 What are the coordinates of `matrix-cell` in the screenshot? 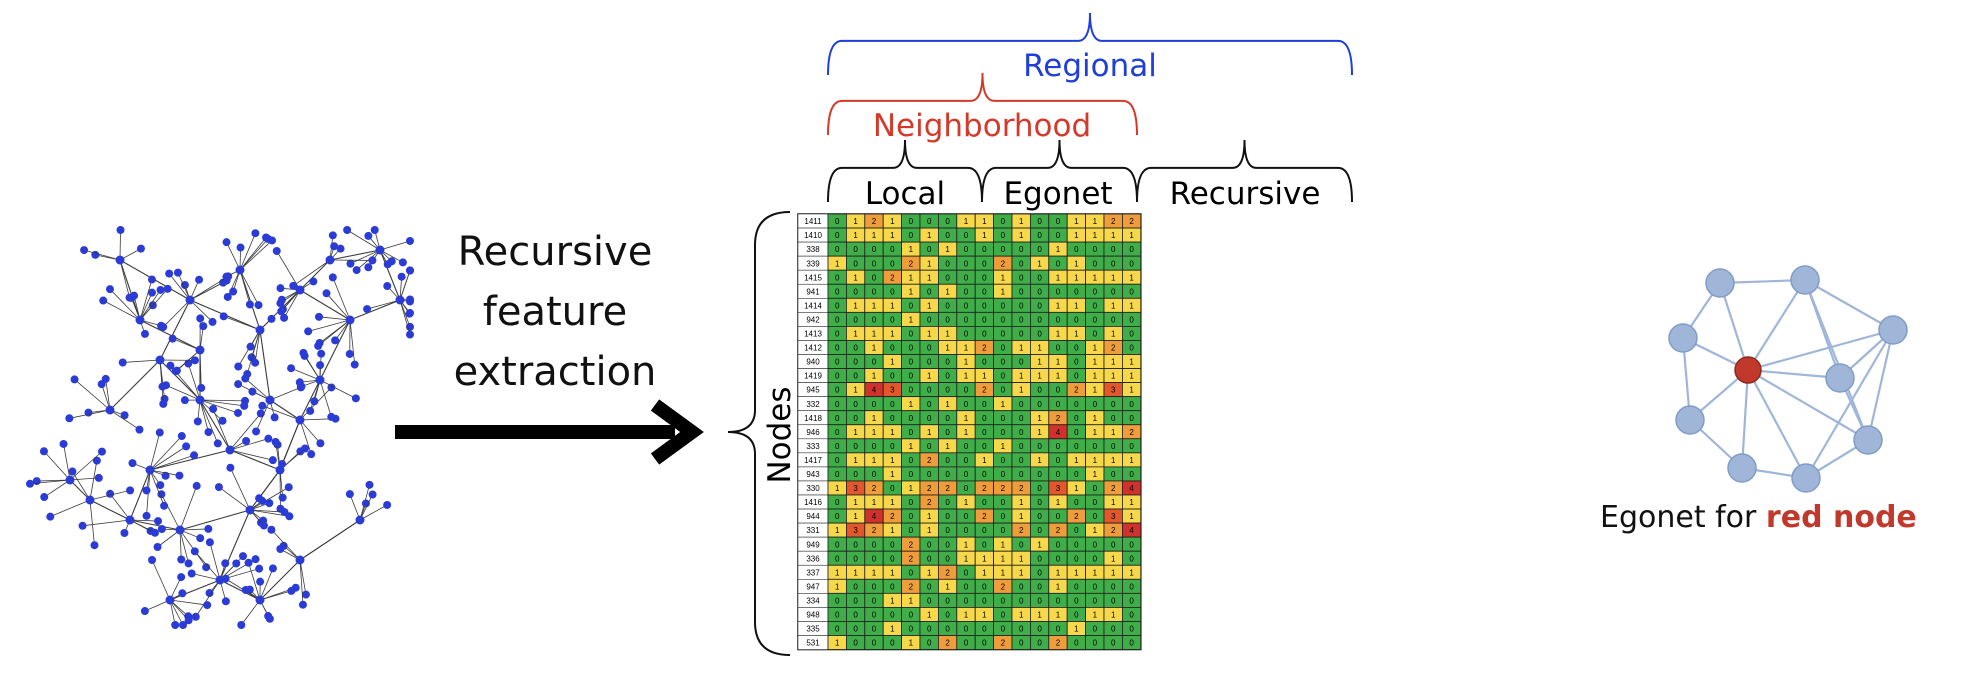 It's located at (1132, 642).